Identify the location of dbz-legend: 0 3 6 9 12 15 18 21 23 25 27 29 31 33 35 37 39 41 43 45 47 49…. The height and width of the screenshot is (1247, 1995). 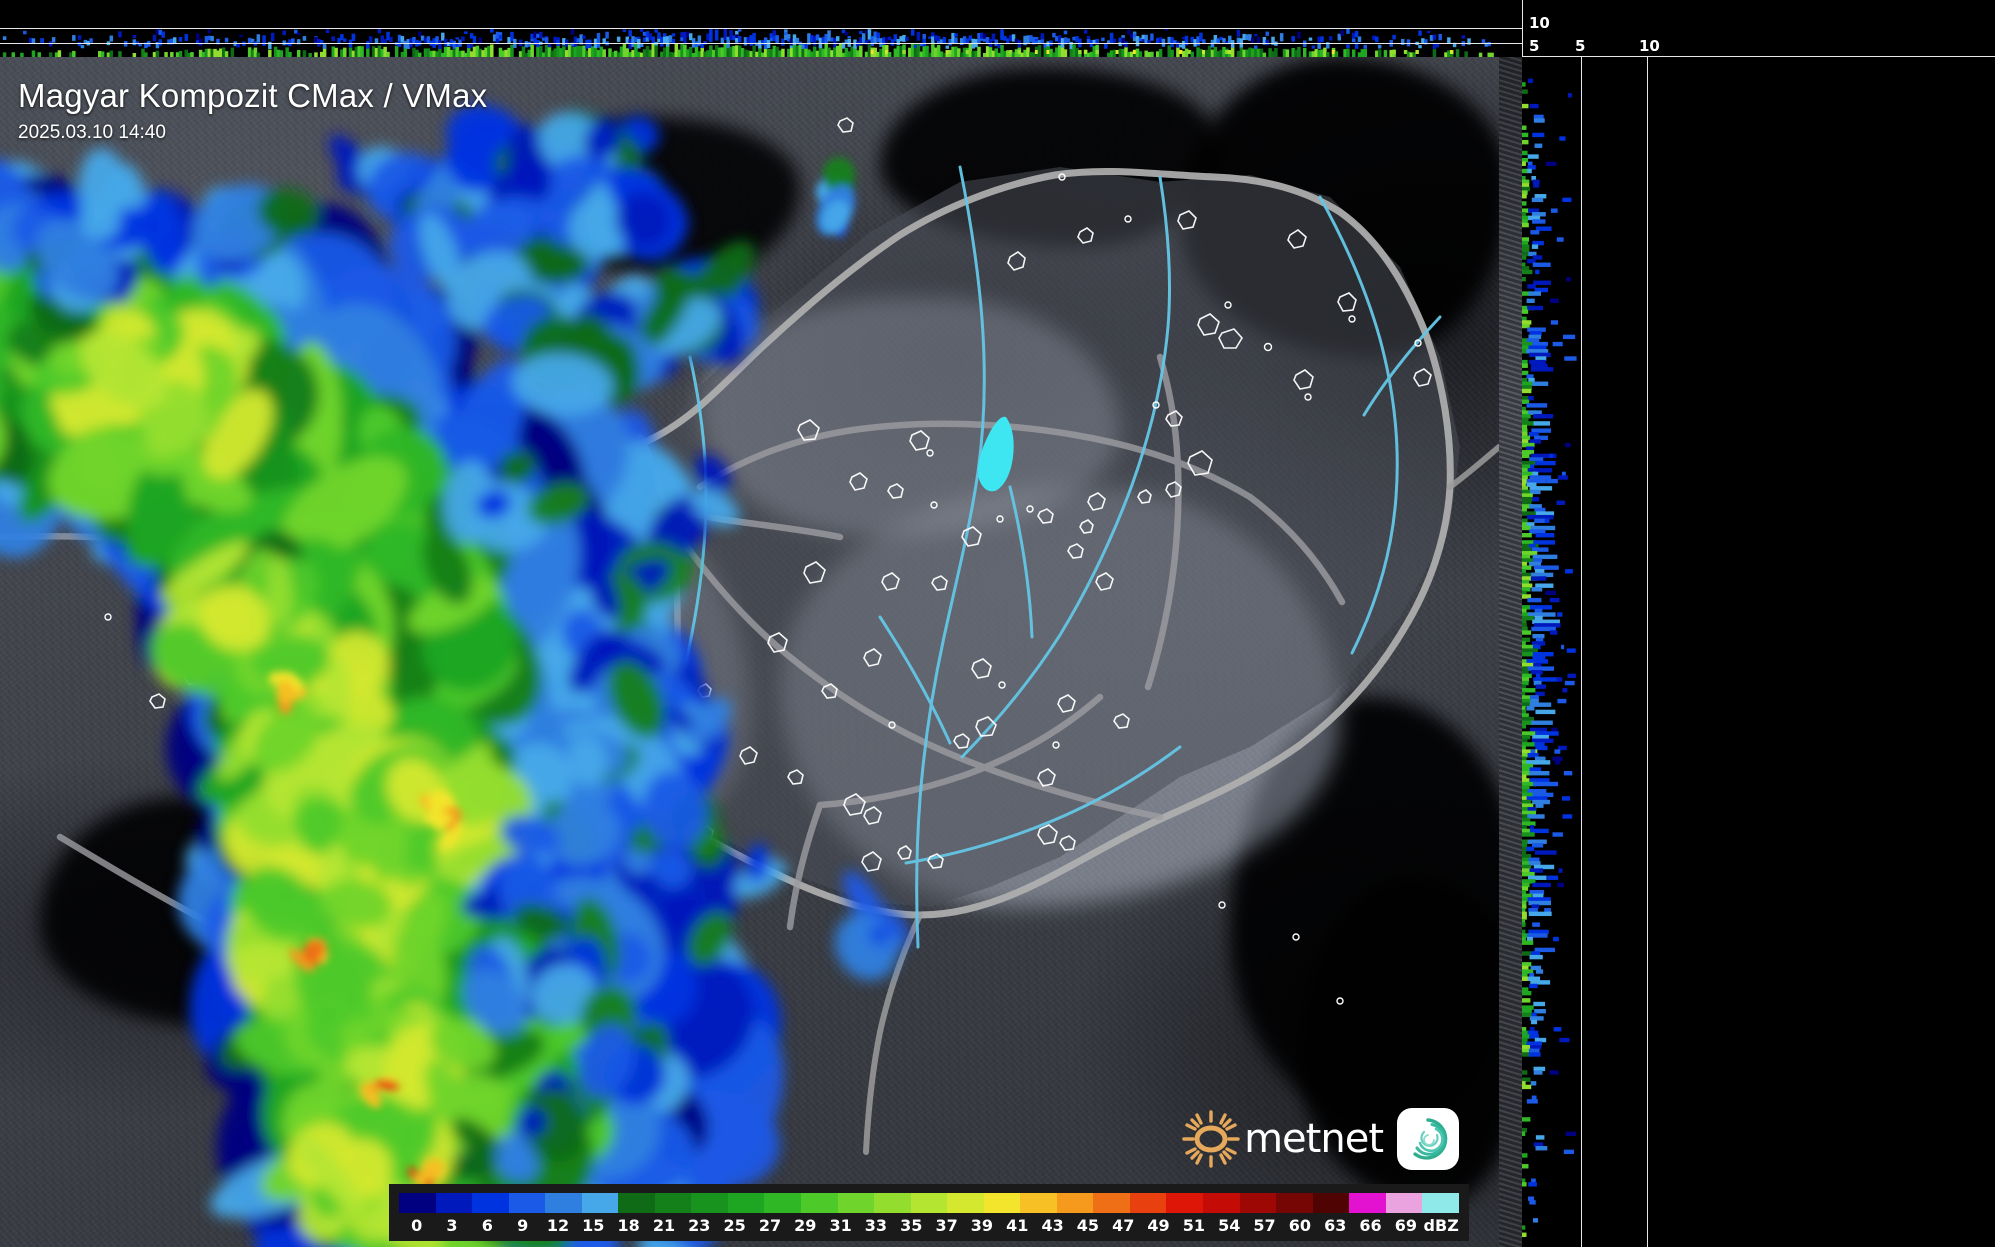
(929, 1212).